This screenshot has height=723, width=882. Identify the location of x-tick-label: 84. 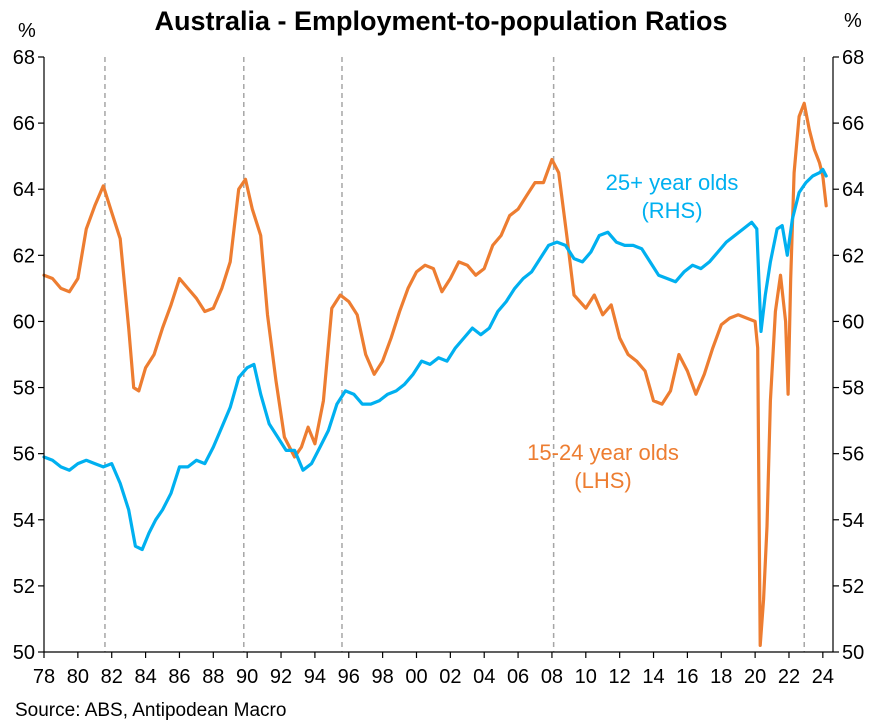
(145, 677).